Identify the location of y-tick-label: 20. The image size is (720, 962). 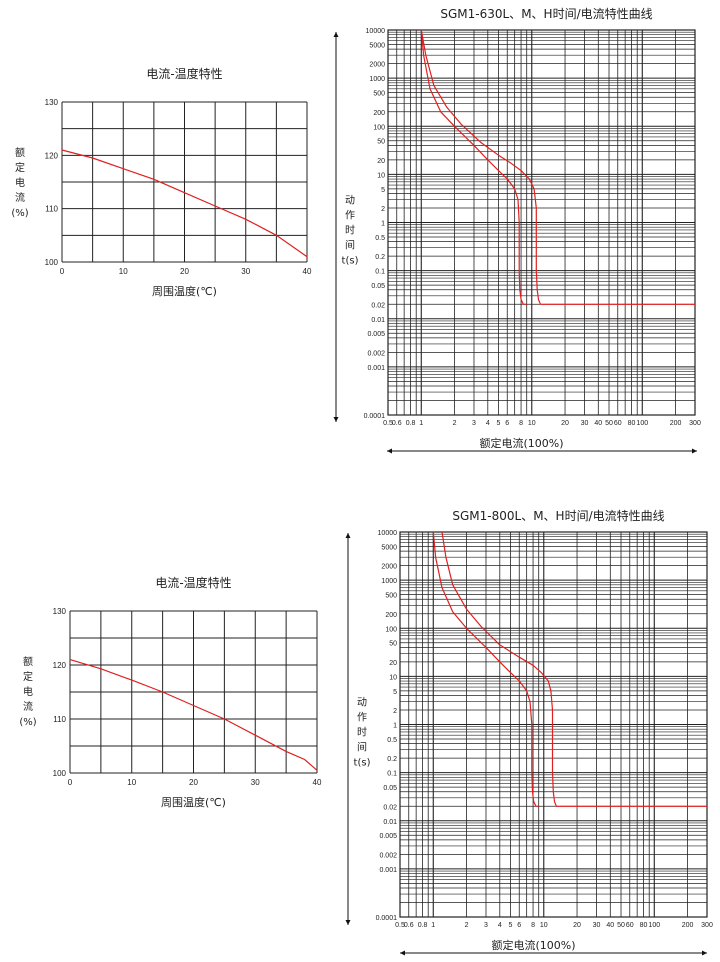
(381, 161).